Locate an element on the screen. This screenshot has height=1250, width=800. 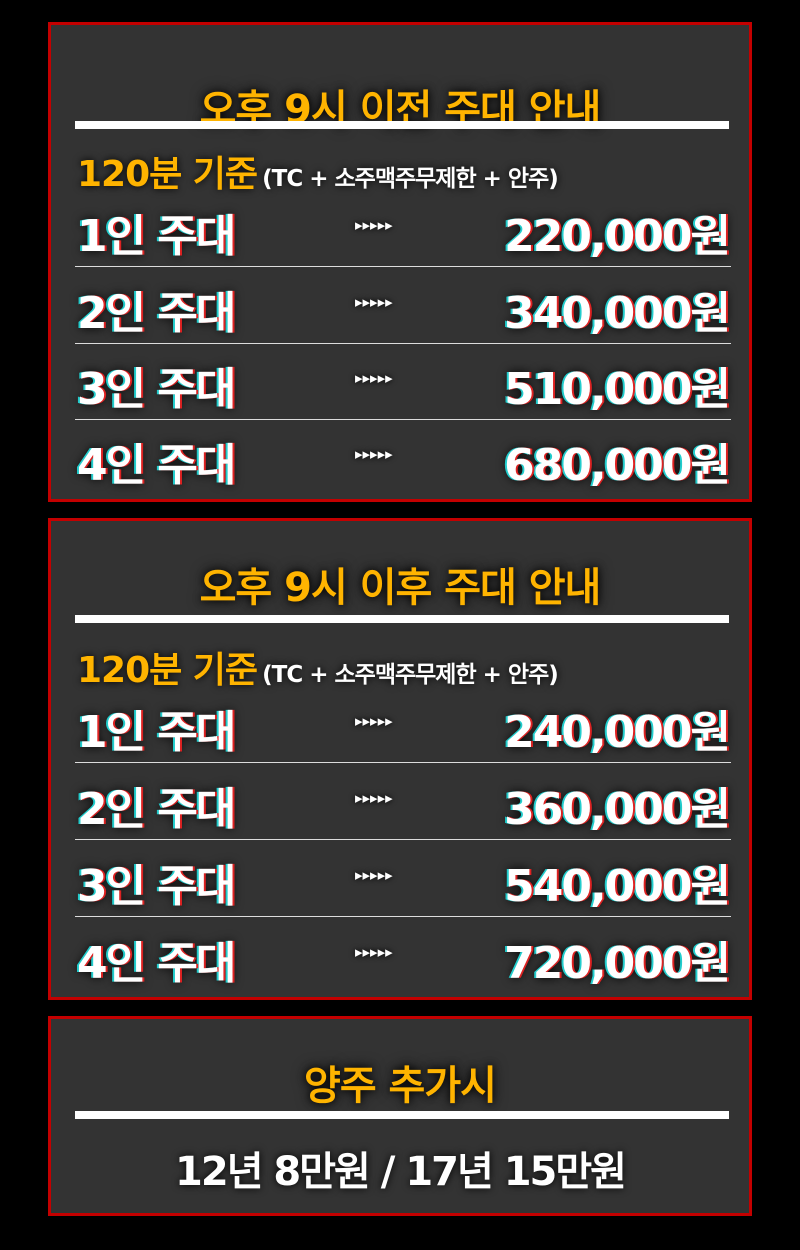
section-title: 오후 9시 이후 주대 안내 is located at coordinates (400, 588).